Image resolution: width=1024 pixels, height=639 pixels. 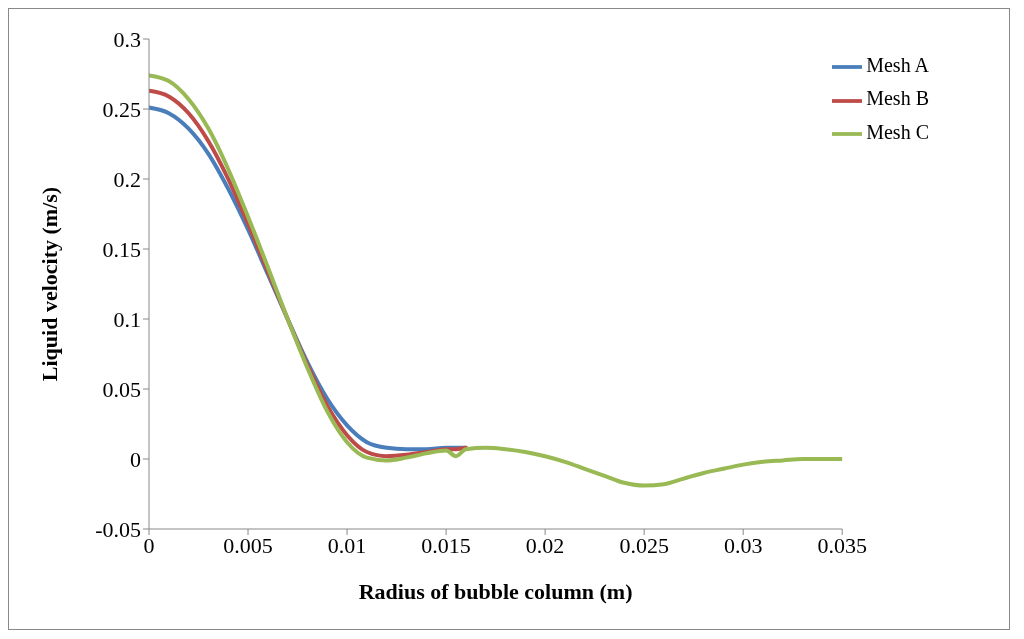 I want to click on x-tick-label: 0.035, so click(x=842, y=545).